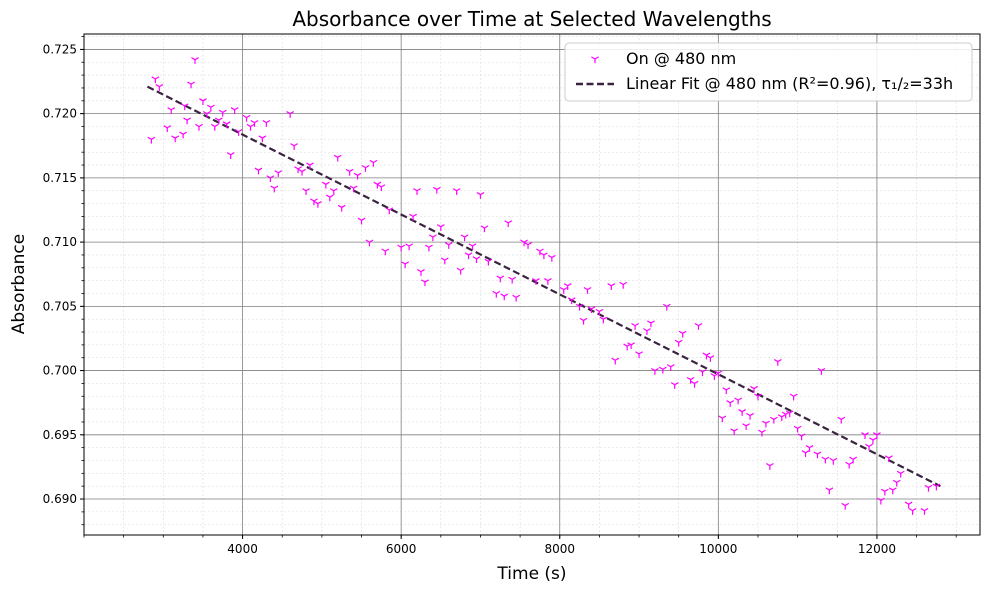  Describe the element at coordinates (595, 60) in the screenshot. I see `legend-marker-shape` at that location.